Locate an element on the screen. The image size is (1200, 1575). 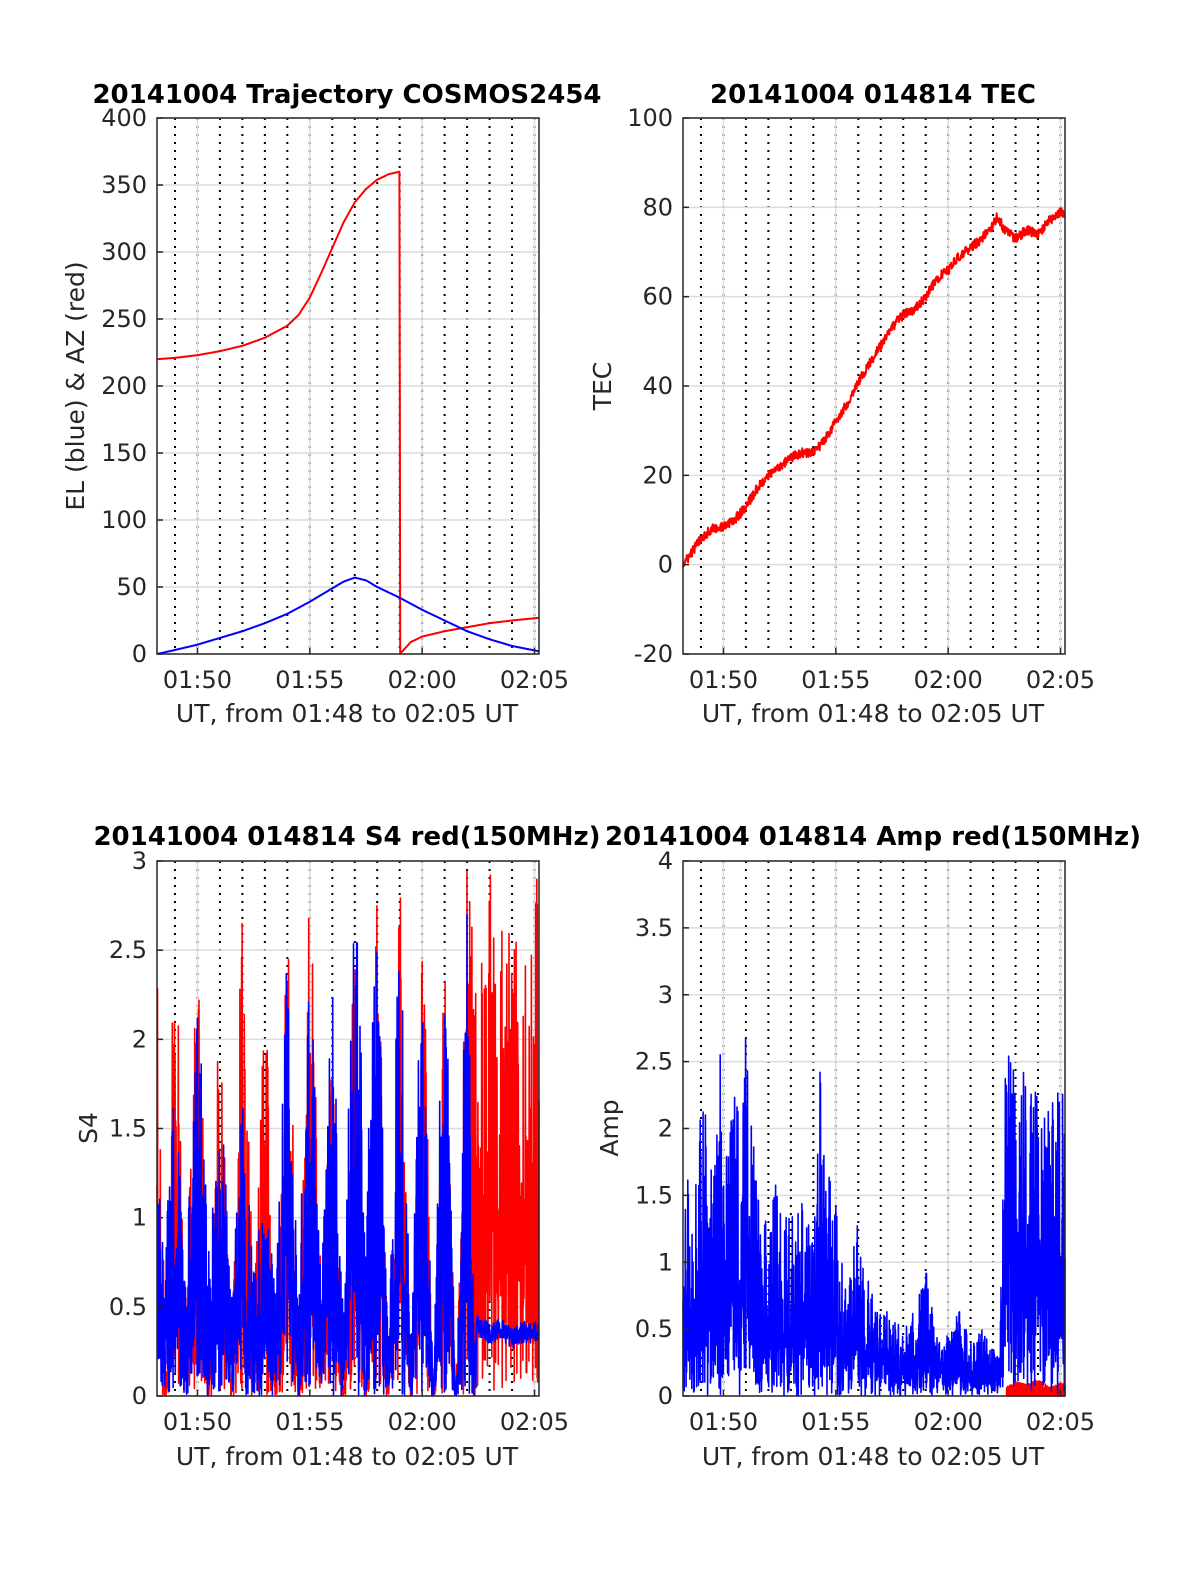
y-tick-label: 50 is located at coordinates (131, 587).